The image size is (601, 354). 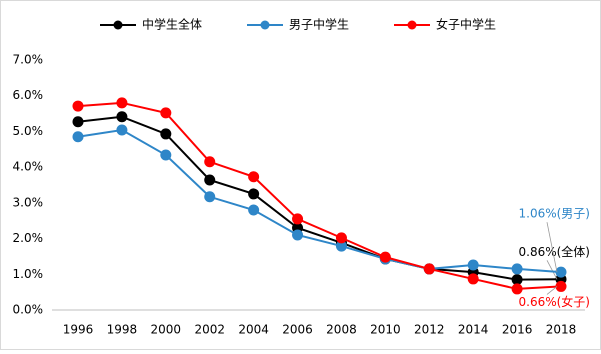 I want to click on x-tick-label: 2008, so click(x=341, y=330).